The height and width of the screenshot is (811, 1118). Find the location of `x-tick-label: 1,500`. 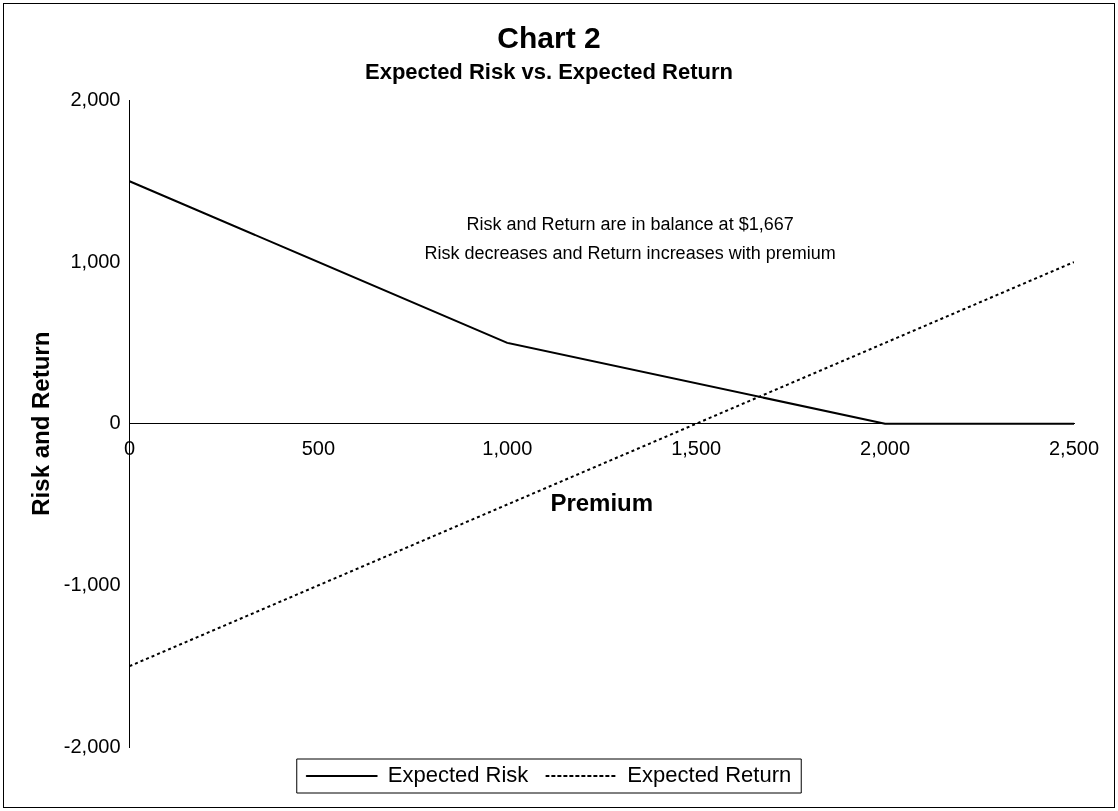

x-tick-label: 1,500 is located at coordinates (696, 448).